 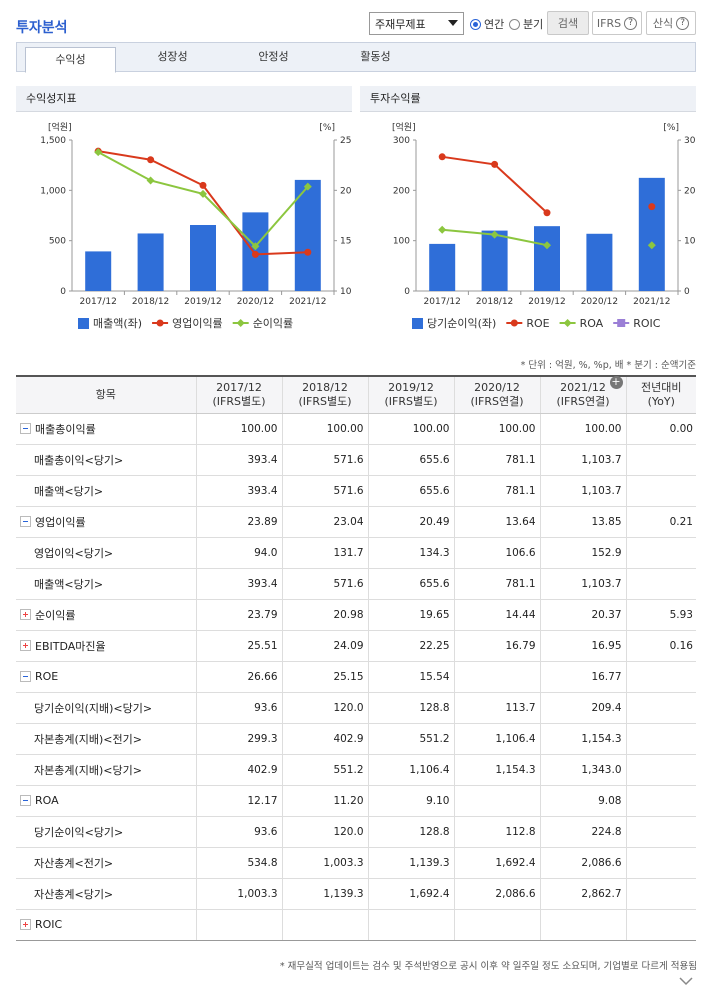 What do you see at coordinates (172, 56) in the screenshot?
I see `tab-growth: 성장성` at bounding box center [172, 56].